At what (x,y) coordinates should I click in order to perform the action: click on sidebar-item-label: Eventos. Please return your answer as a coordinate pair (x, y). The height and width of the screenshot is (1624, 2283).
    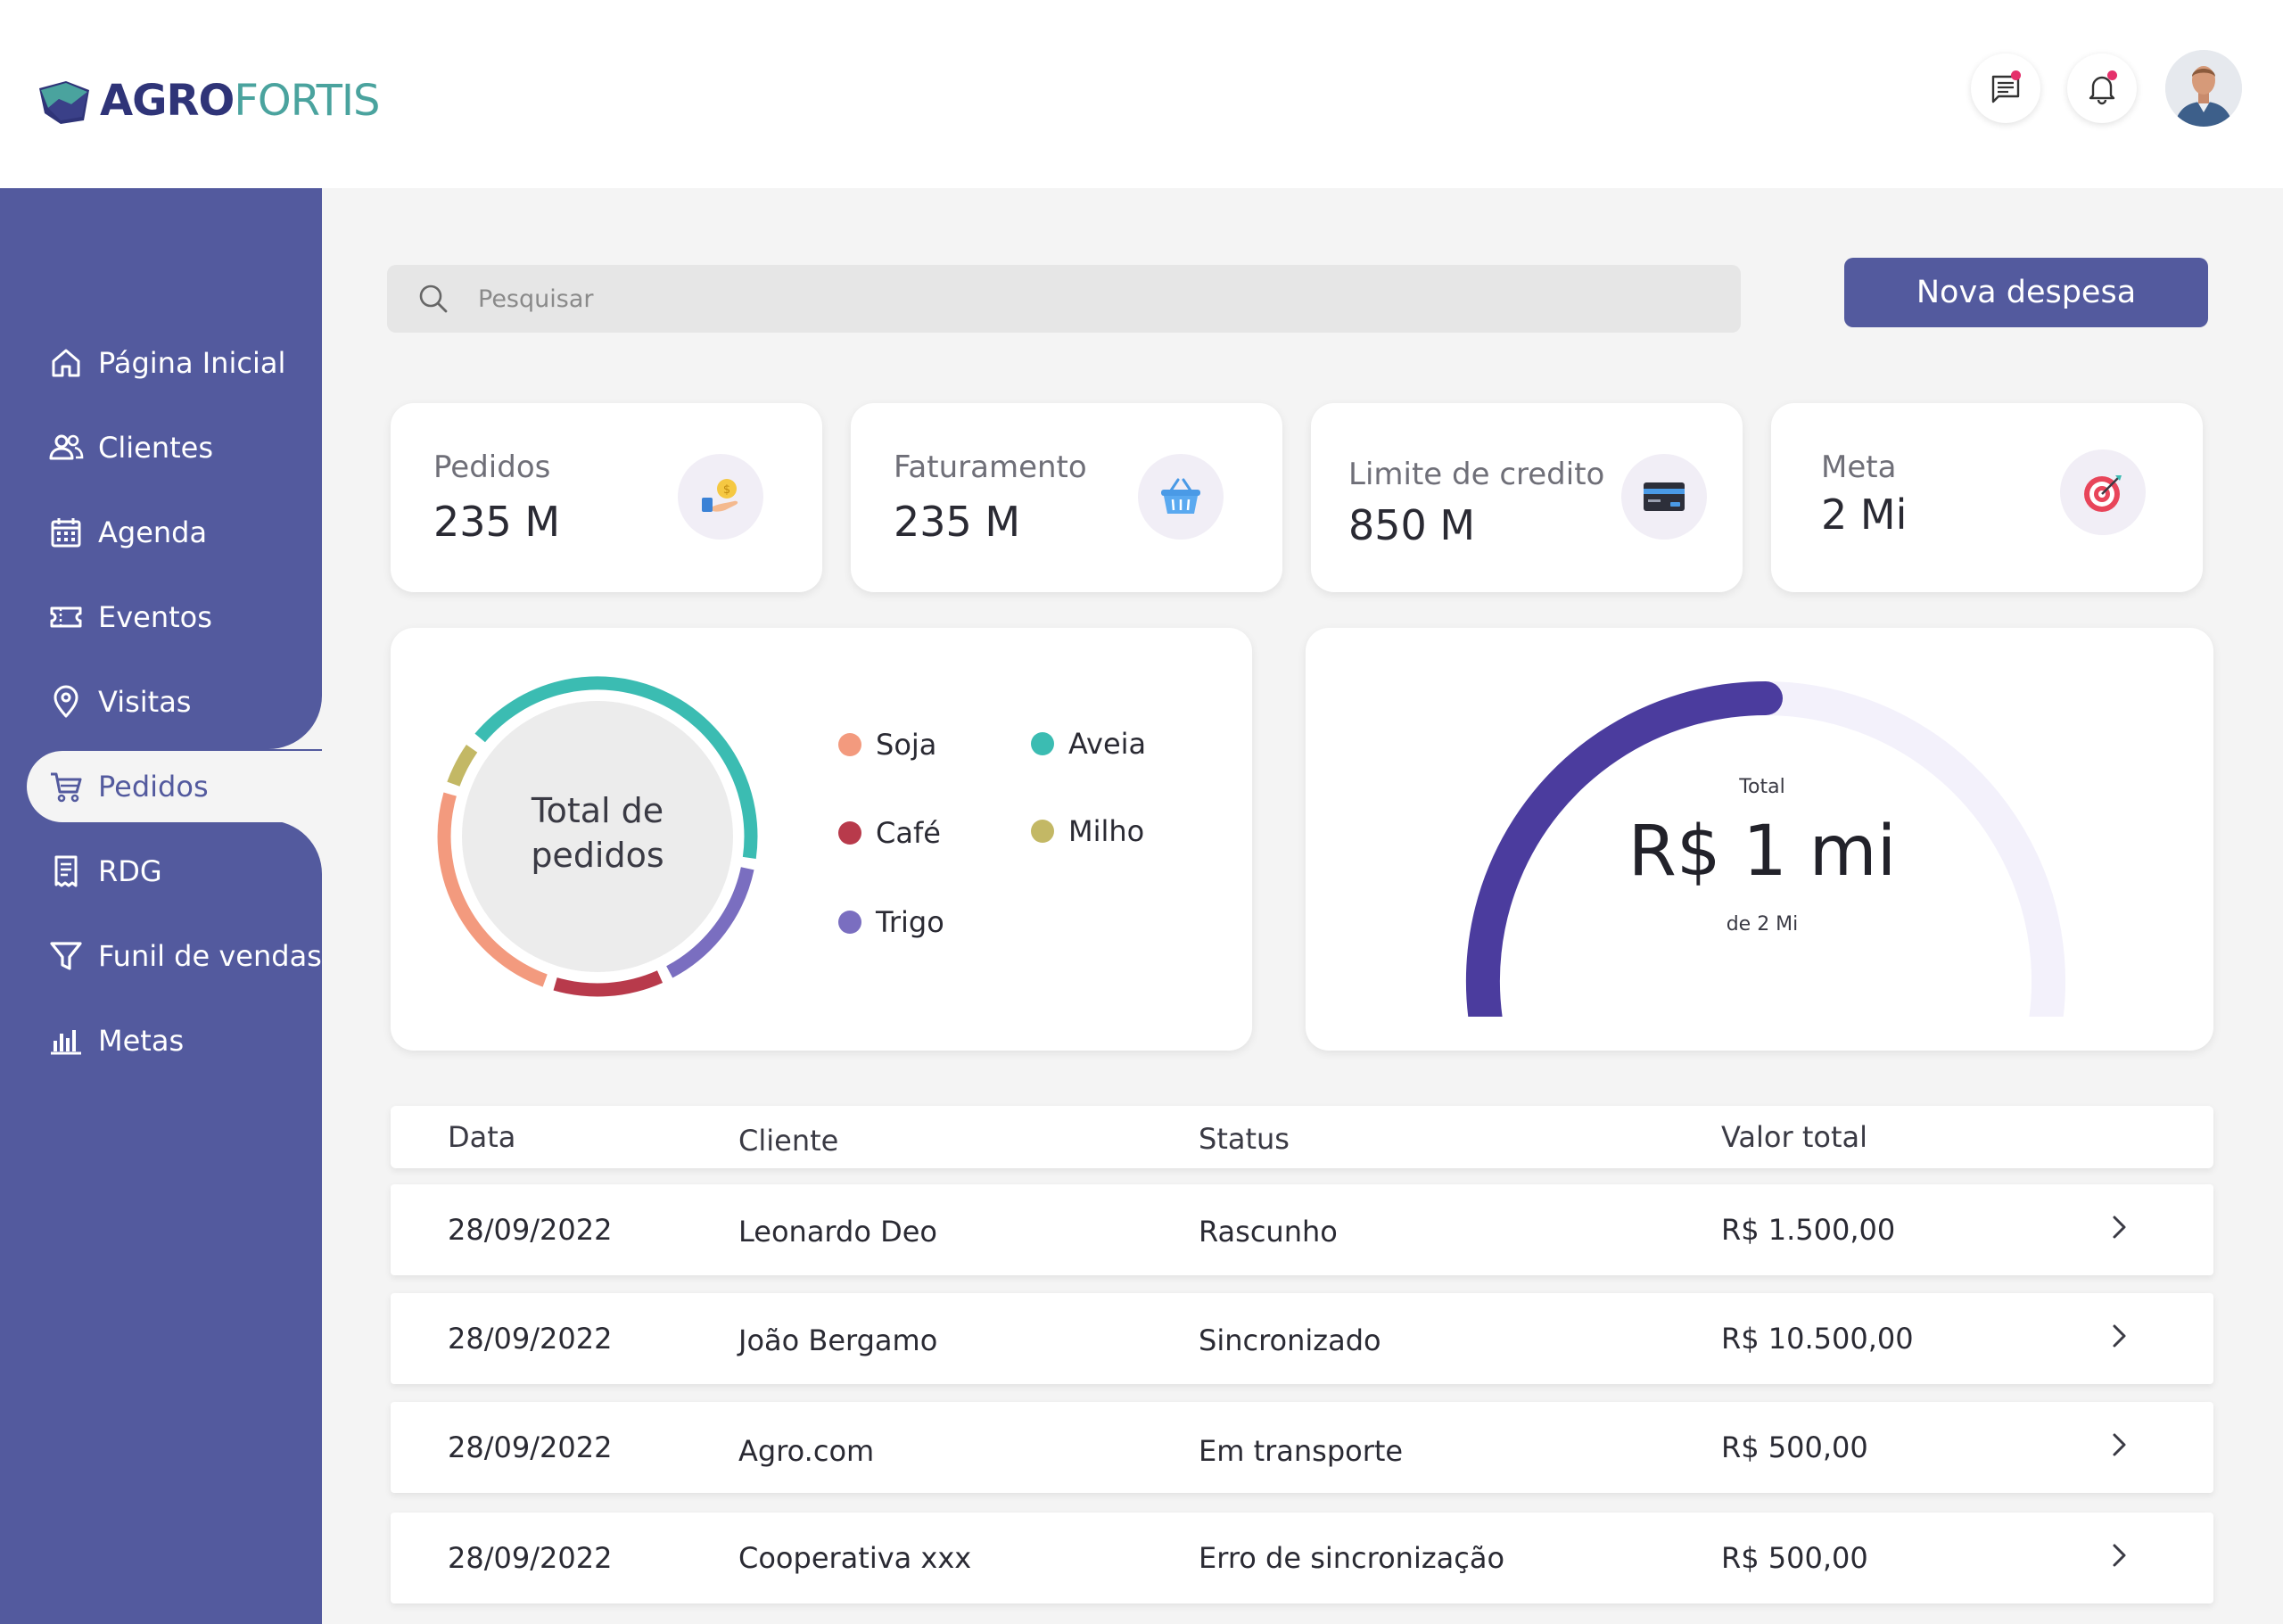
    Looking at the image, I should click on (155, 617).